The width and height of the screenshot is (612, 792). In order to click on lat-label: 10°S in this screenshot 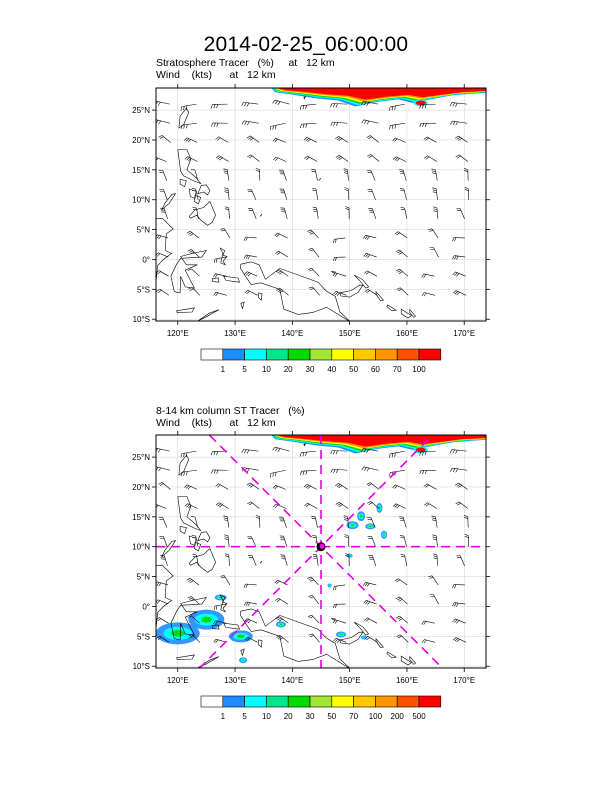, I will do `click(141, 666)`.